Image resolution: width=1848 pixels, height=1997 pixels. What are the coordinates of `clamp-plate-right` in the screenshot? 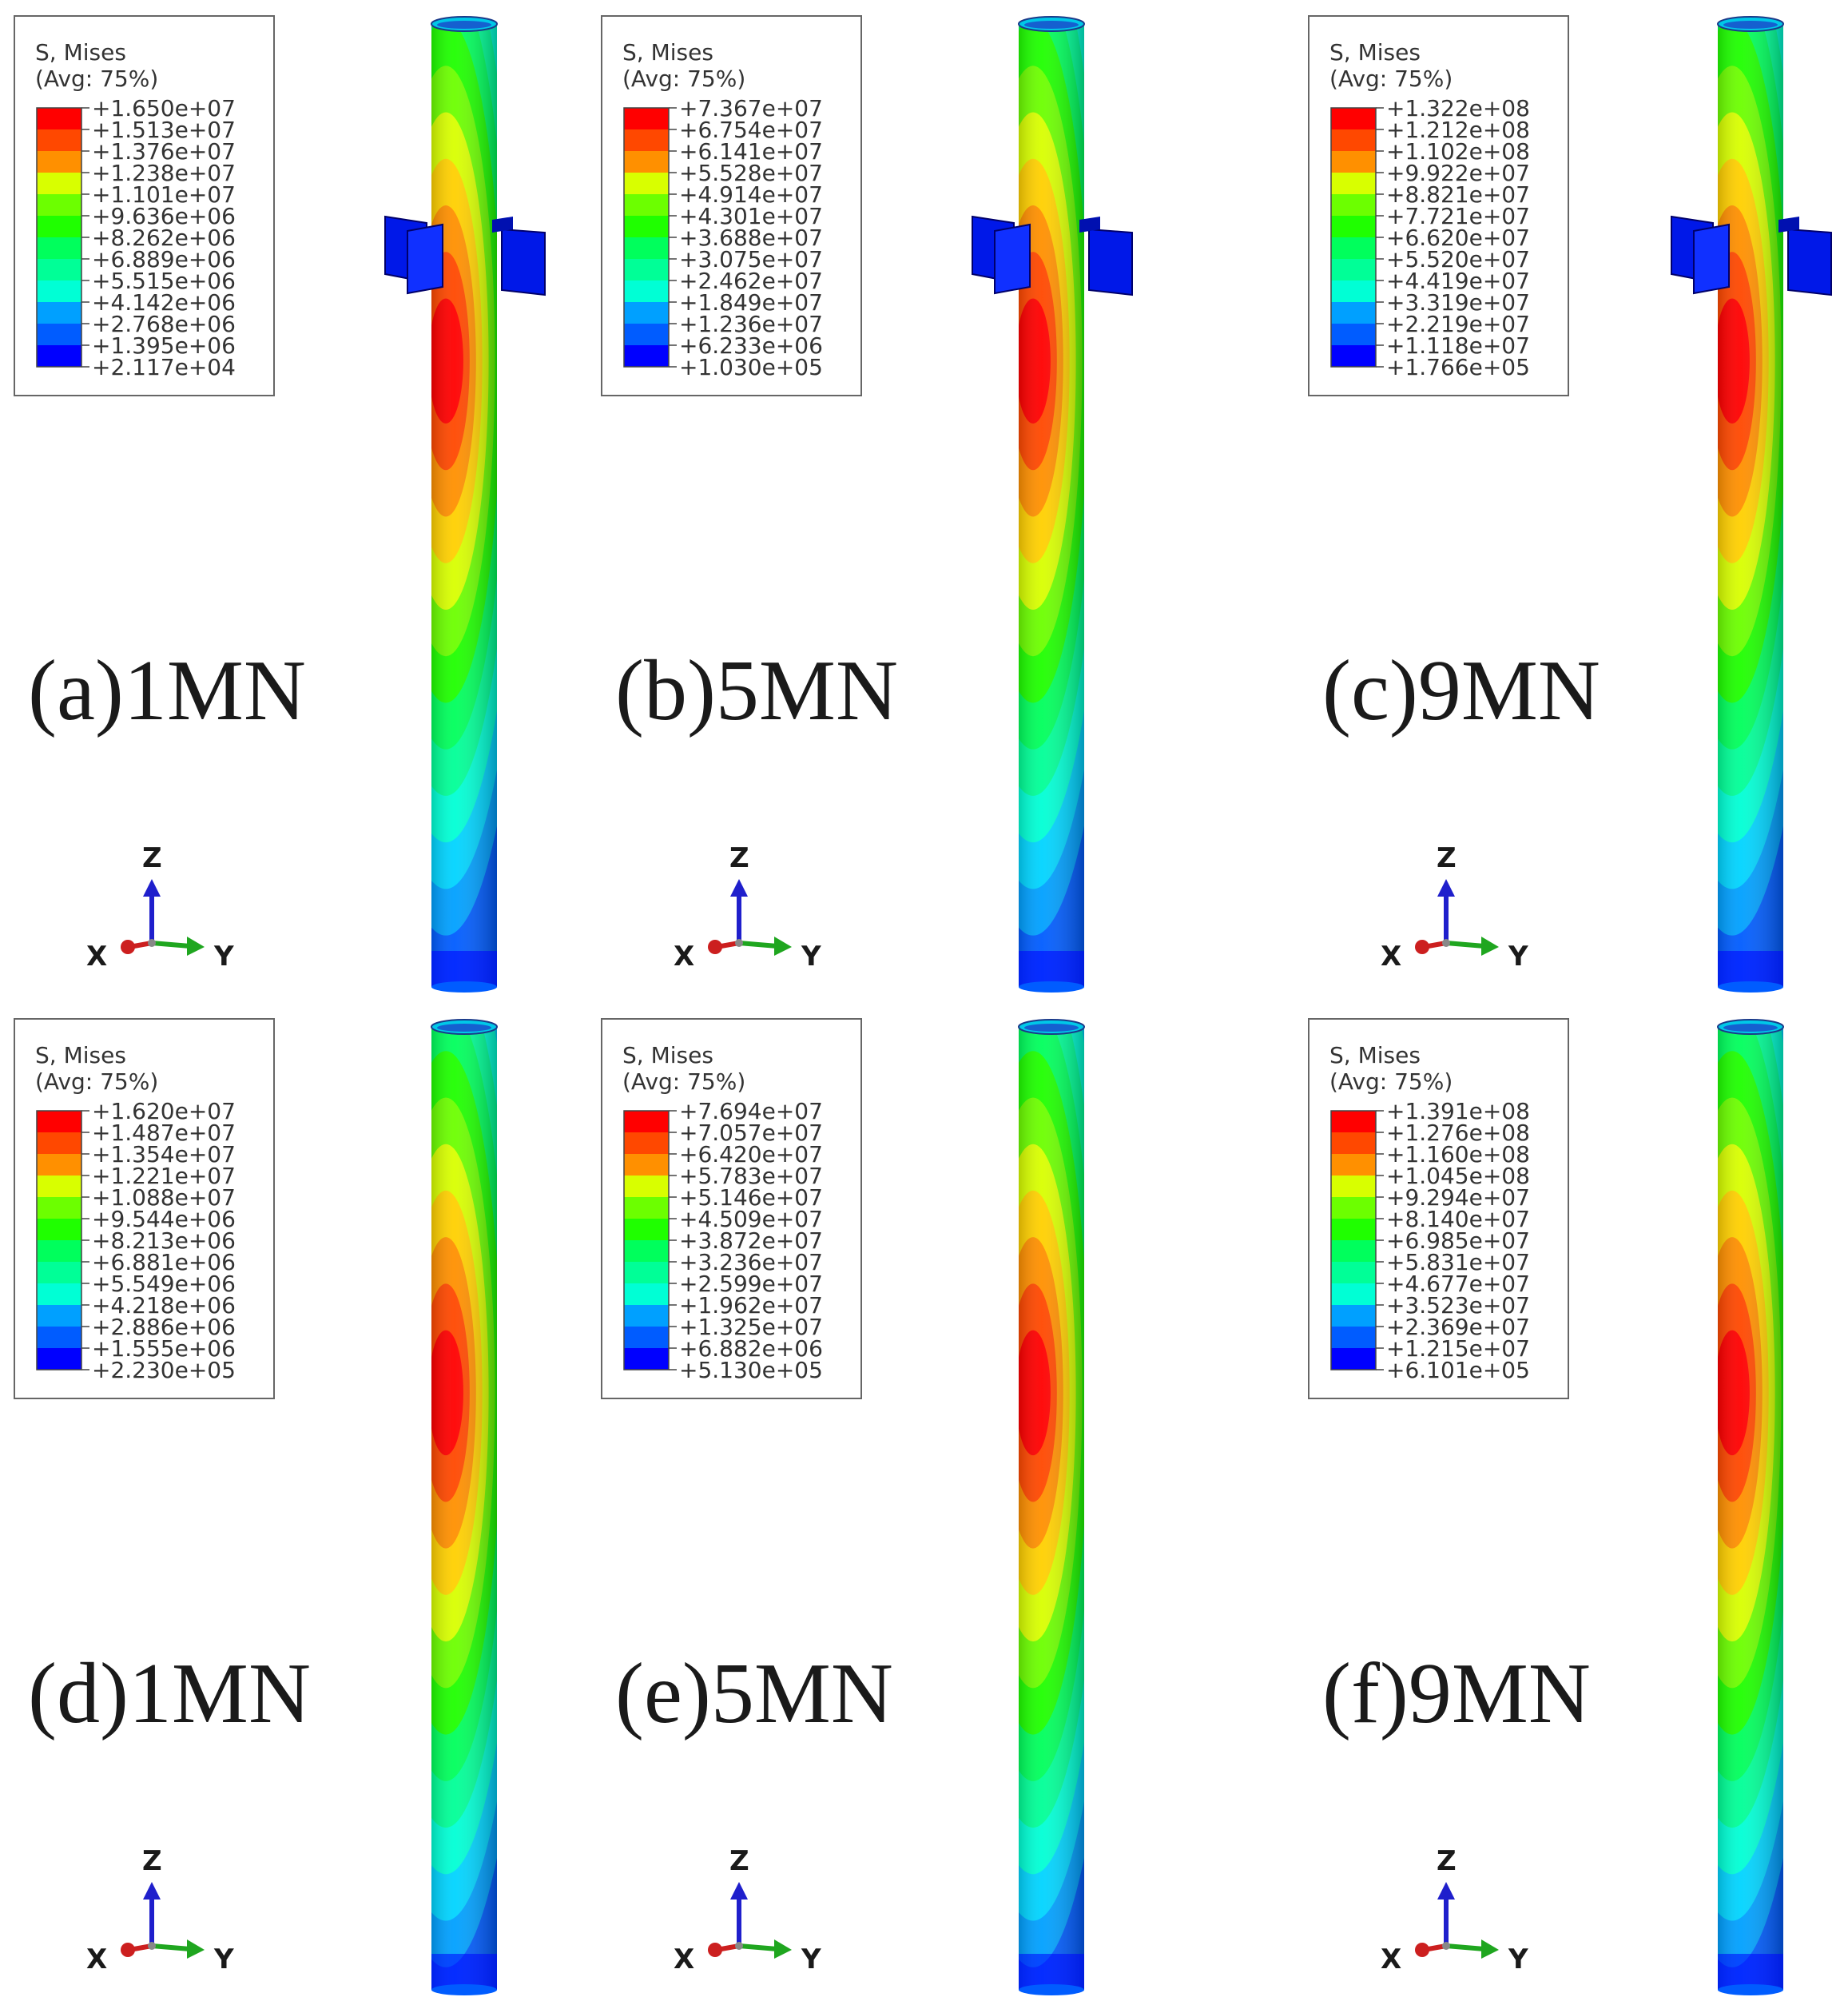 It's located at (1110, 262).